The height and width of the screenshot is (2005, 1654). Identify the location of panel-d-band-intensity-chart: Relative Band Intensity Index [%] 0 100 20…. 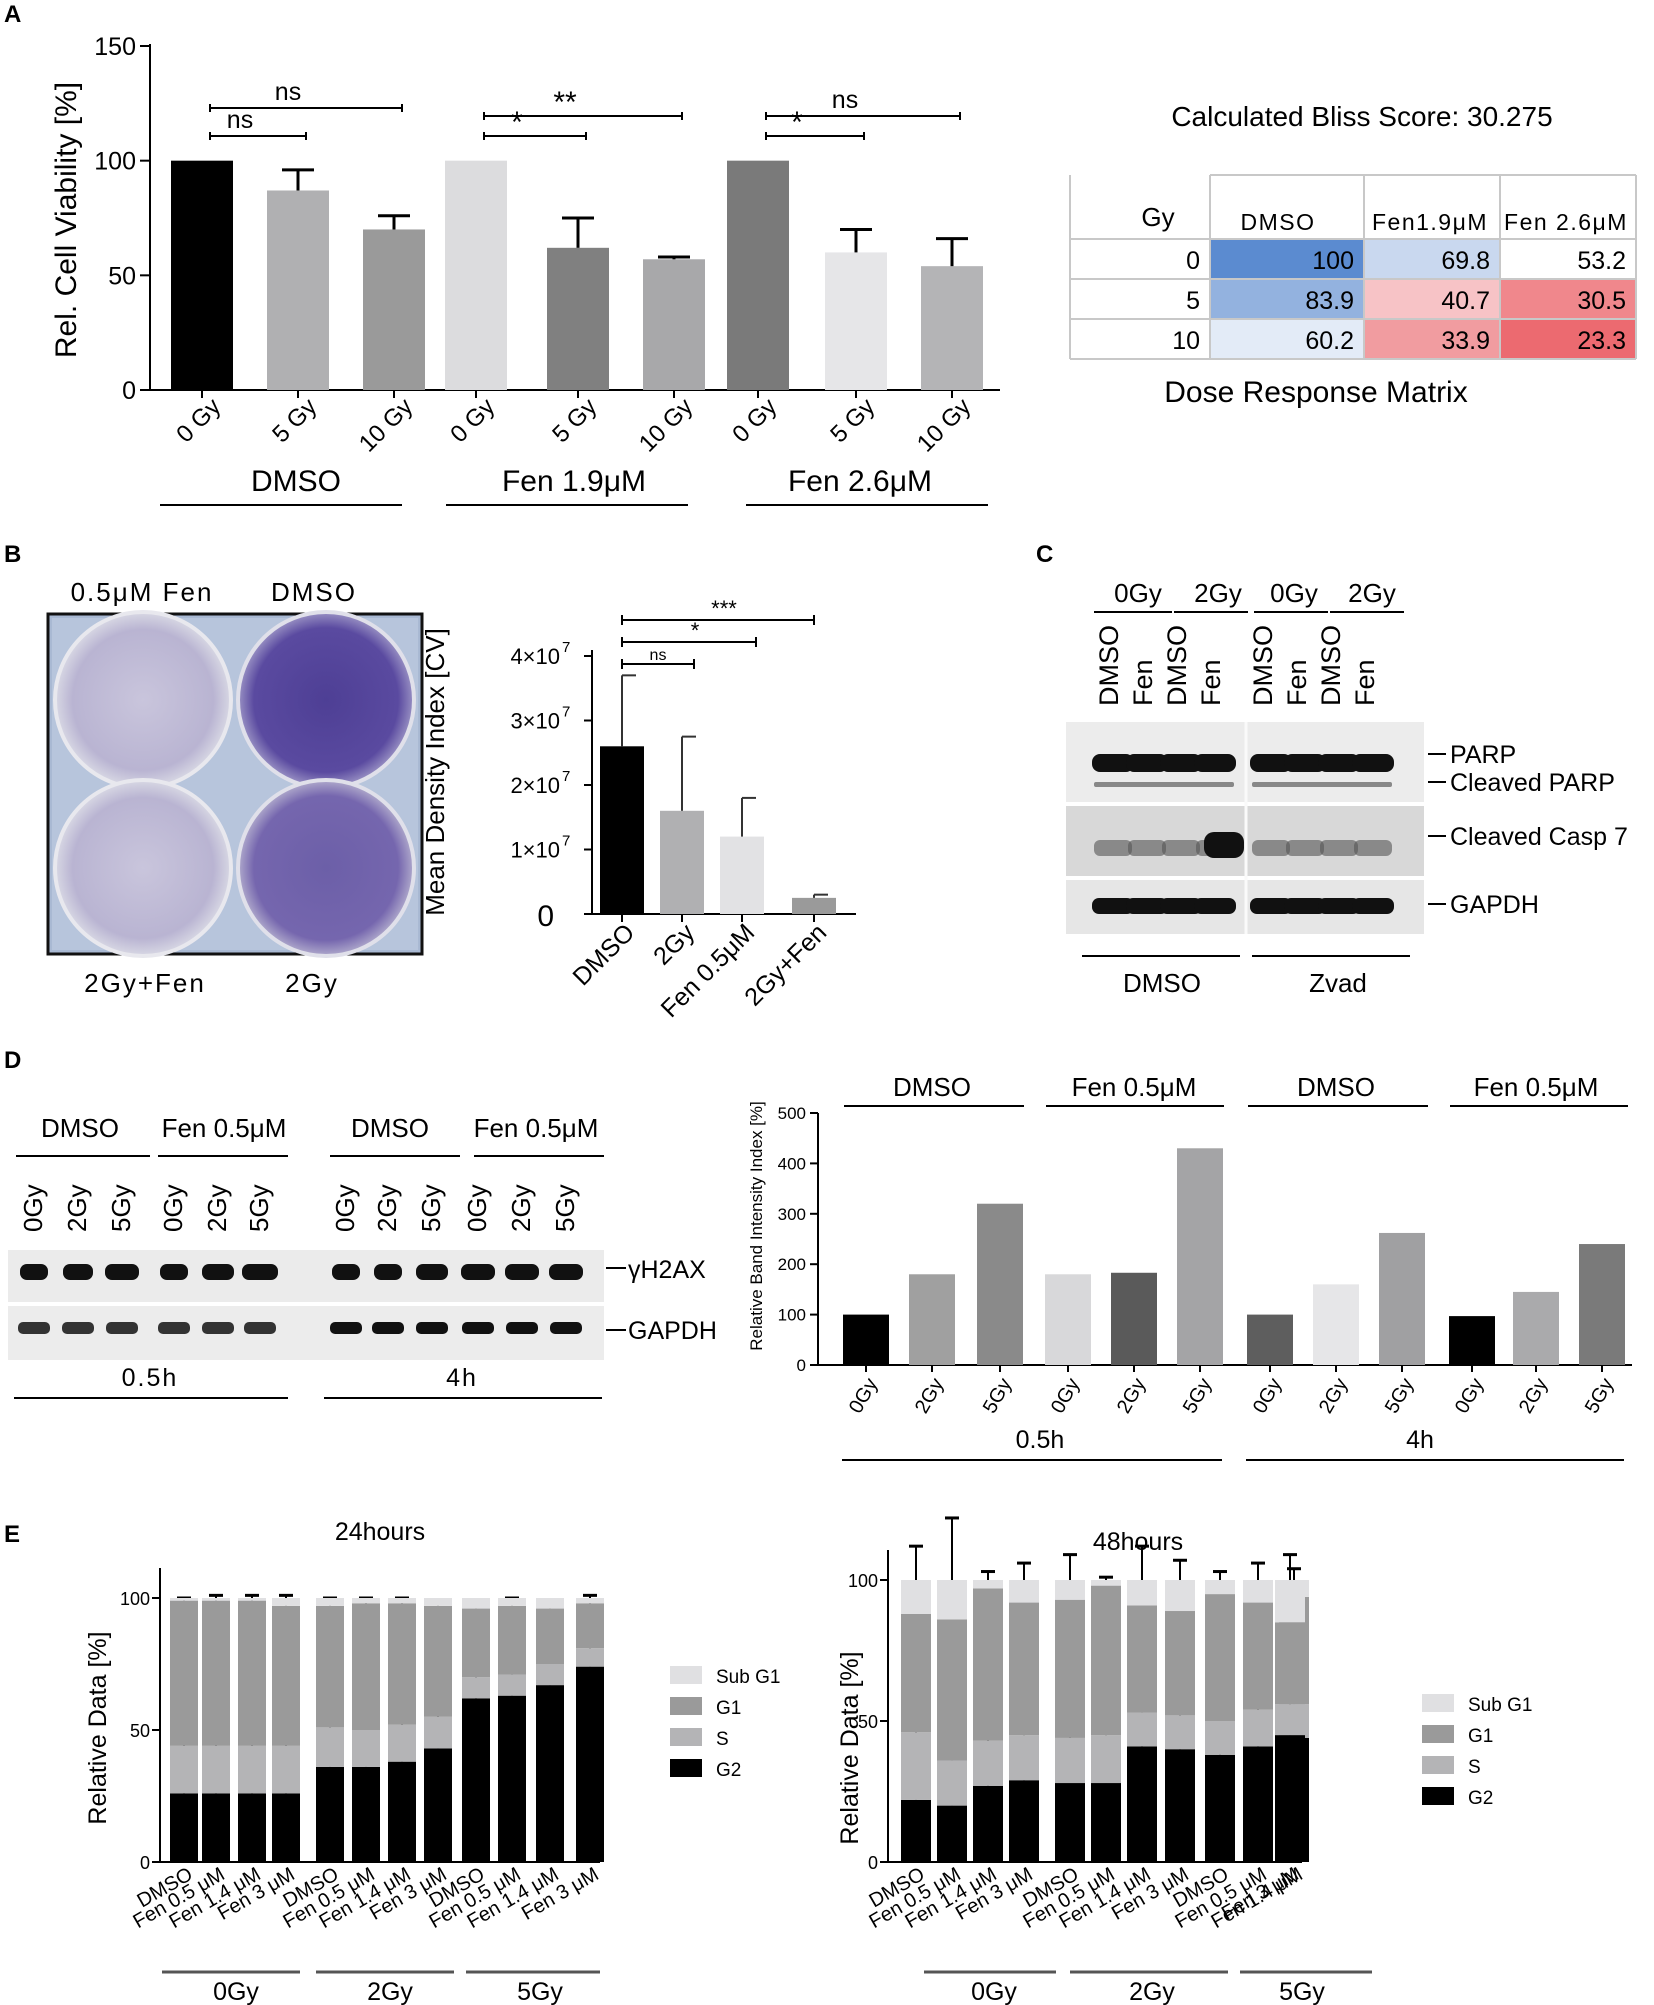
(1189, 1266).